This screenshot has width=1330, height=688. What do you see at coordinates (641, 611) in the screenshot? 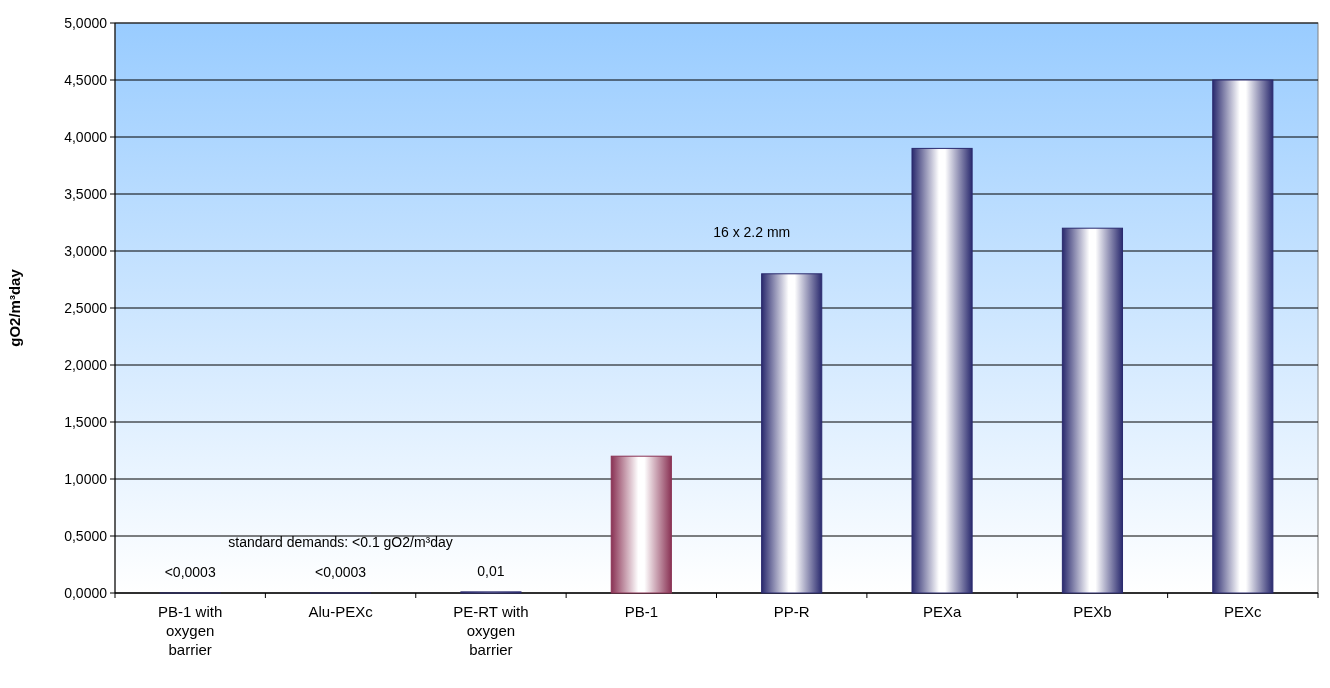
I see `x-tick-label: PB-1` at bounding box center [641, 611].